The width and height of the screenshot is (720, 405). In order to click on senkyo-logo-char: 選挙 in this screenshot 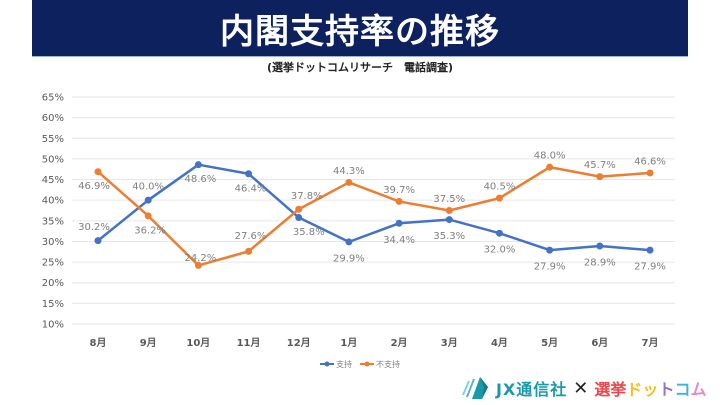, I will do `click(610, 389)`.